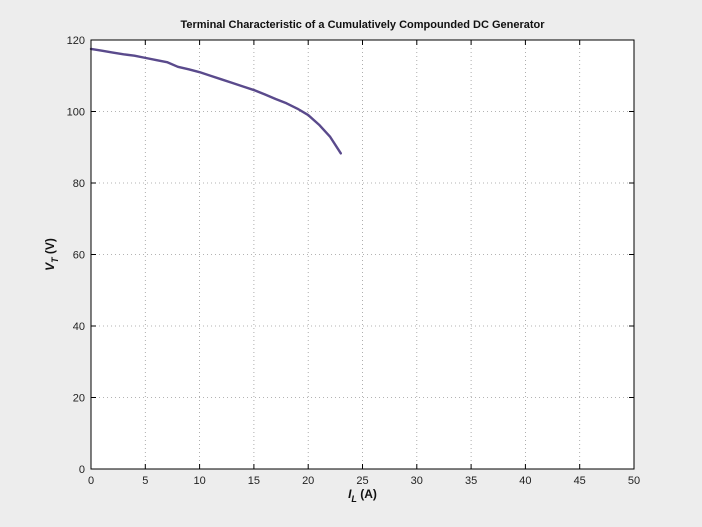 The image size is (702, 527). Describe the element at coordinates (471, 481) in the screenshot. I see `x-tick-label: 35` at that location.